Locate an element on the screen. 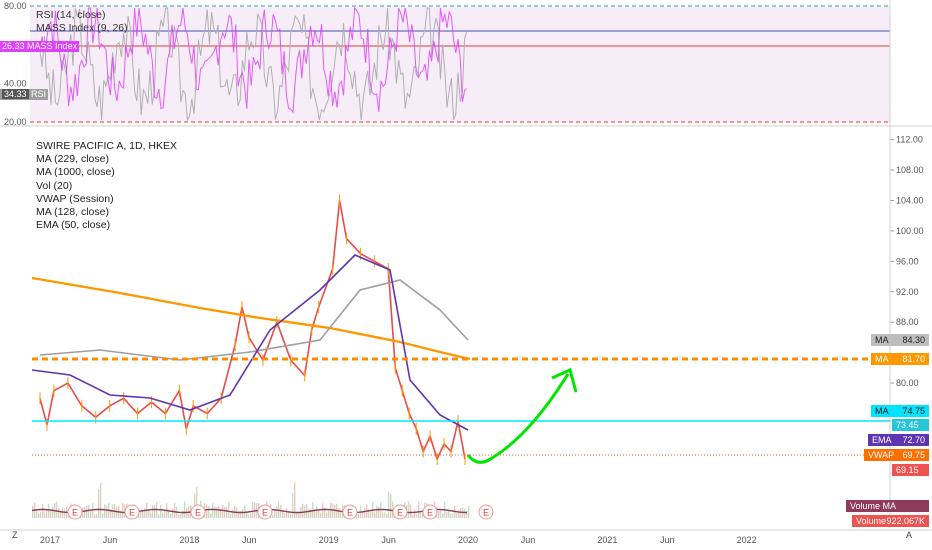 The height and width of the screenshot is (550, 932). chart-title: SWIRE PACIFIC A, 1D, HKEX is located at coordinates (107, 146).